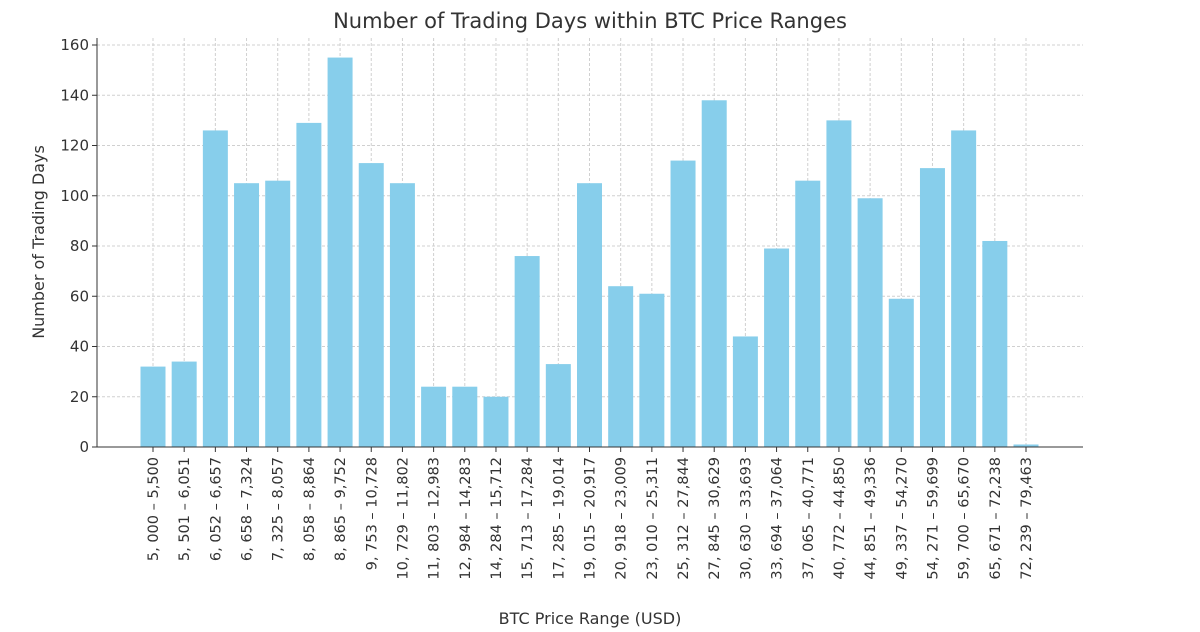 The image size is (1200, 632). I want to click on x-tick-label: 14, 284 – 15,712, so click(497, 518).